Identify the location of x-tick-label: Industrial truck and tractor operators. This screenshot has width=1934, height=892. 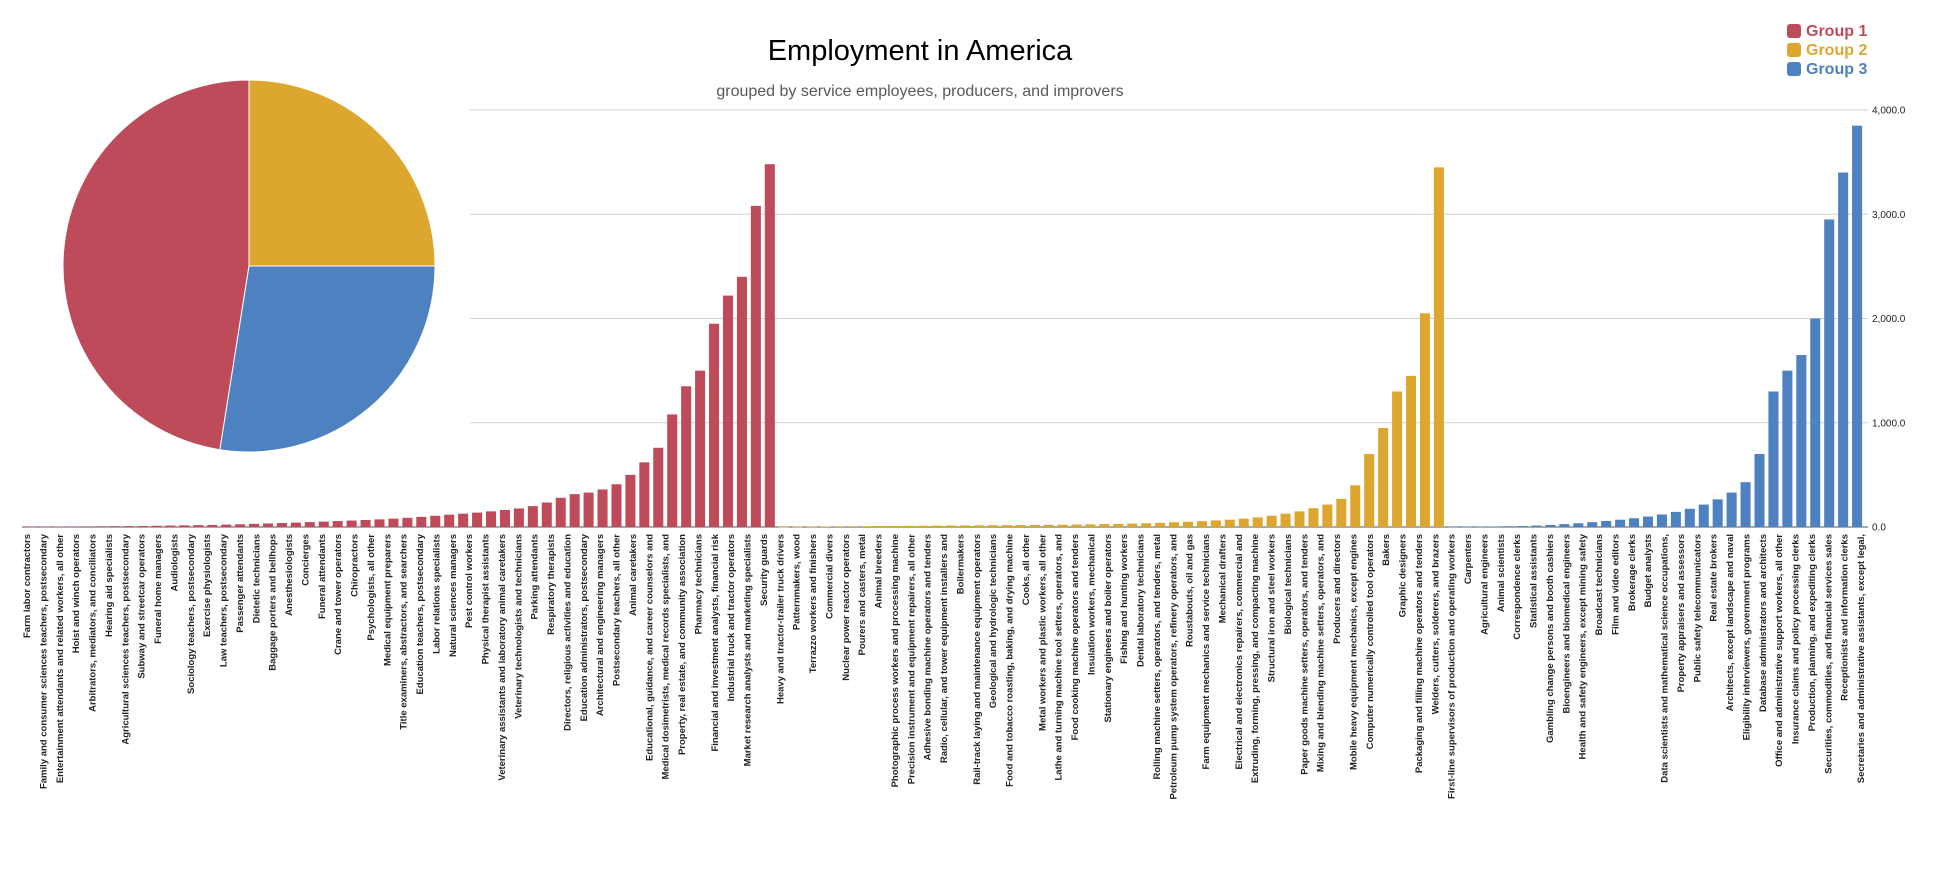
(731, 617).